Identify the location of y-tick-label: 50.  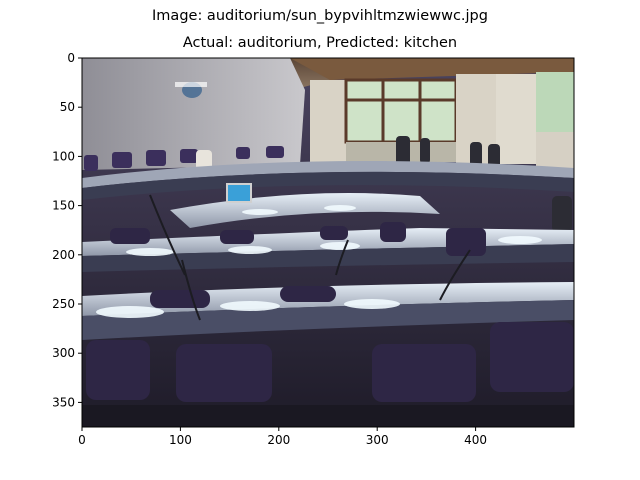
(67, 107).